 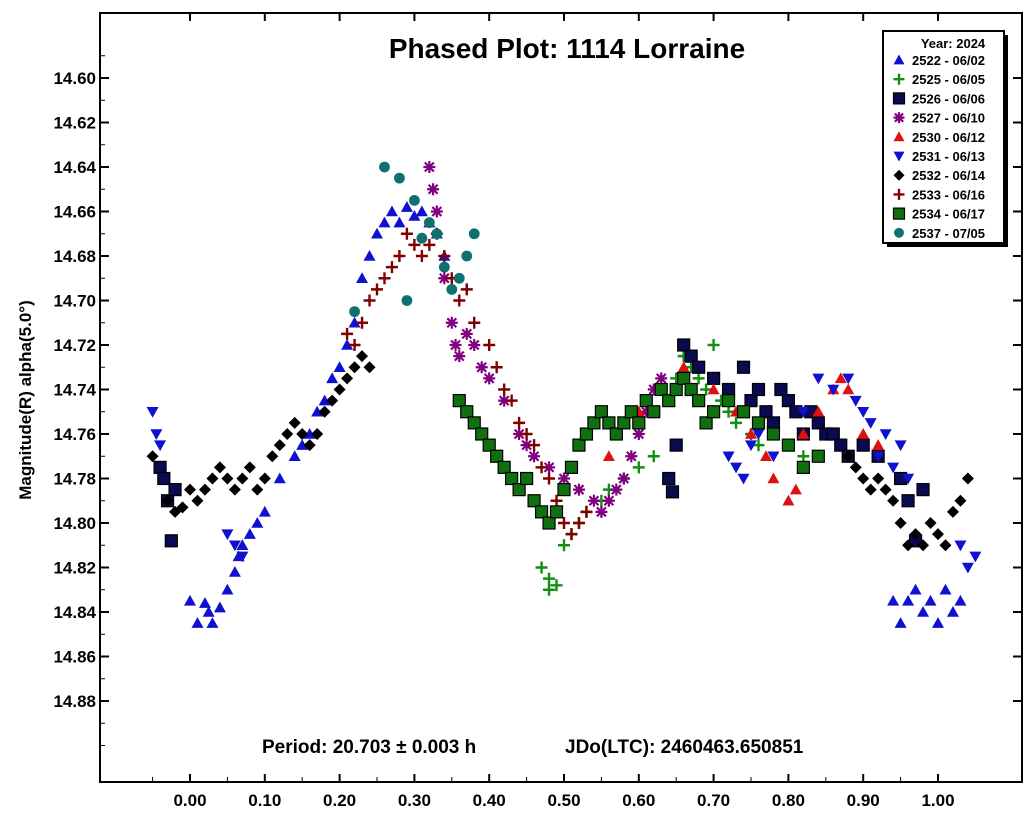 I want to click on x-tick-label: 1.00, so click(x=937, y=800).